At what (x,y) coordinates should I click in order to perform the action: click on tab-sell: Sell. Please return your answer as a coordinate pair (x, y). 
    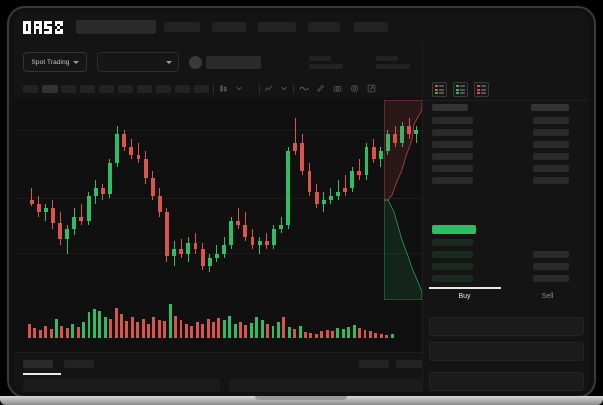
    Looking at the image, I should click on (547, 296).